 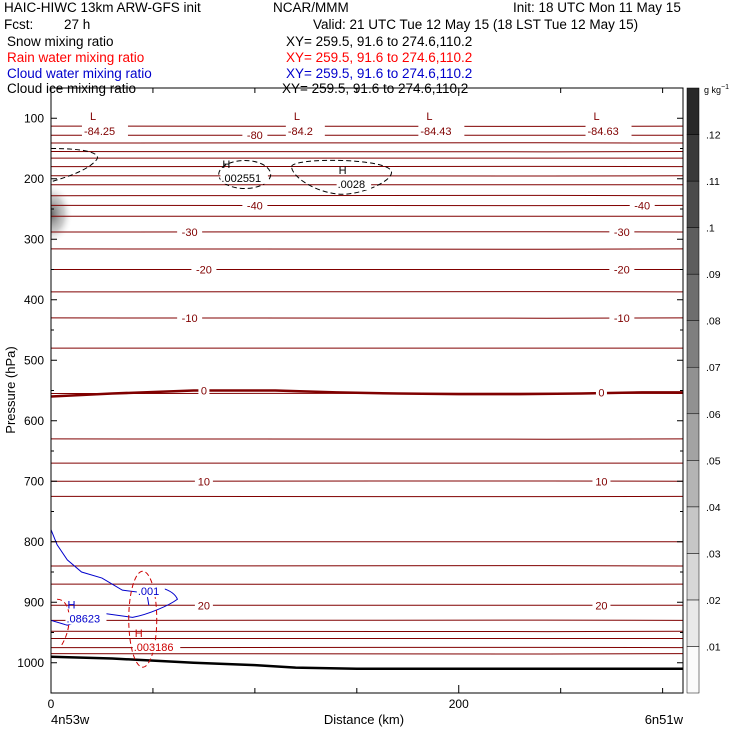 I want to click on isotherm-label: -40, so click(x=255, y=206).